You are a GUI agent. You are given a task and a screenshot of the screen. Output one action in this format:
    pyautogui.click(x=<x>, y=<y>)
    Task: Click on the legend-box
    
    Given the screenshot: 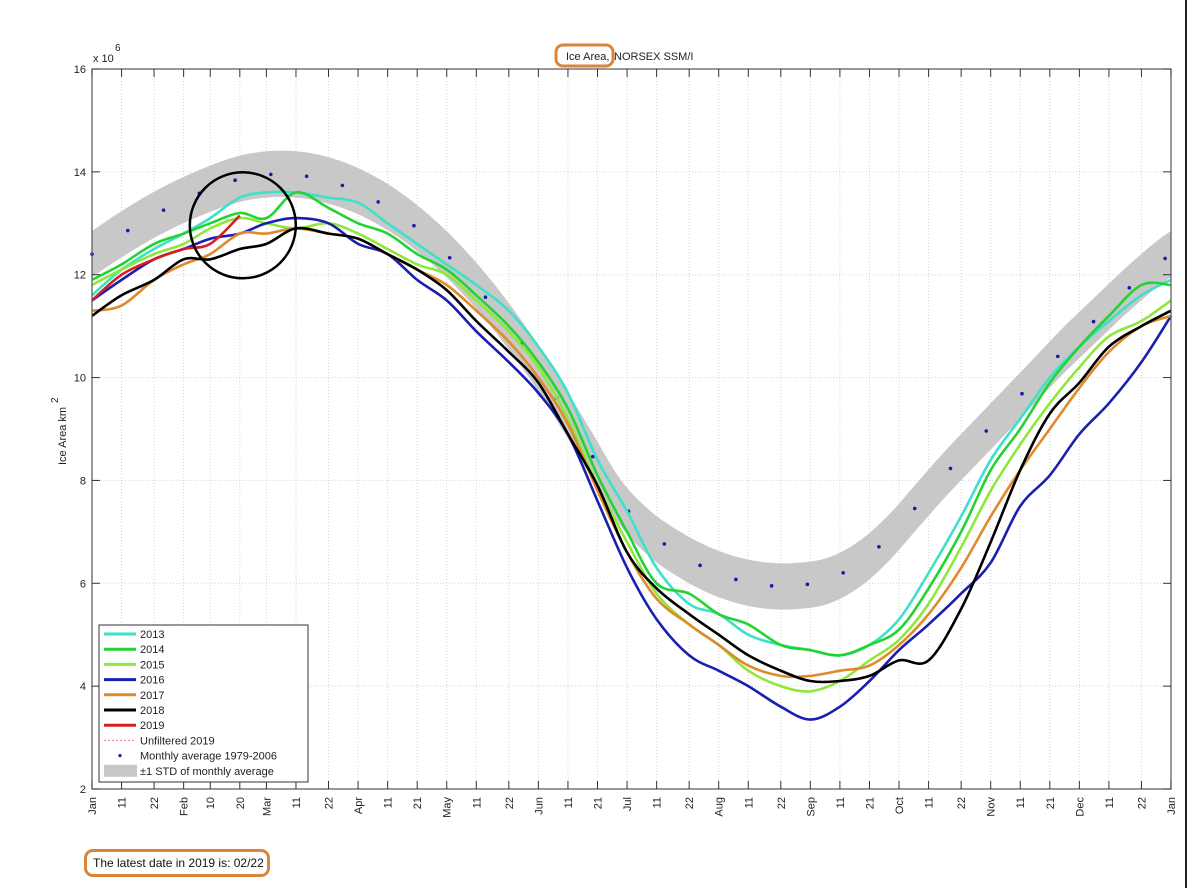 What is the action you would take?
    pyautogui.click(x=203, y=703)
    